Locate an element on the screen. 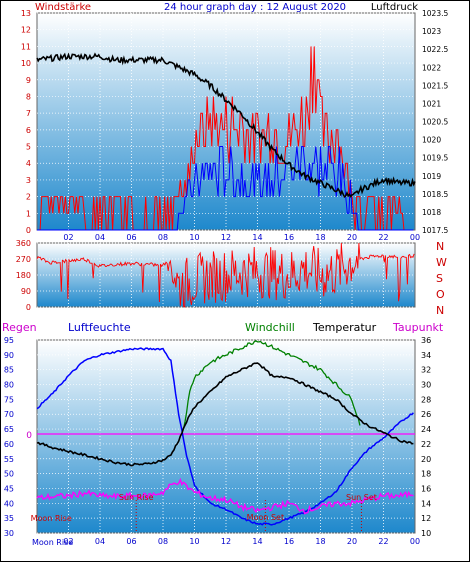 The height and width of the screenshot is (562, 470). dir-y-tick: 0 is located at coordinates (28, 307).